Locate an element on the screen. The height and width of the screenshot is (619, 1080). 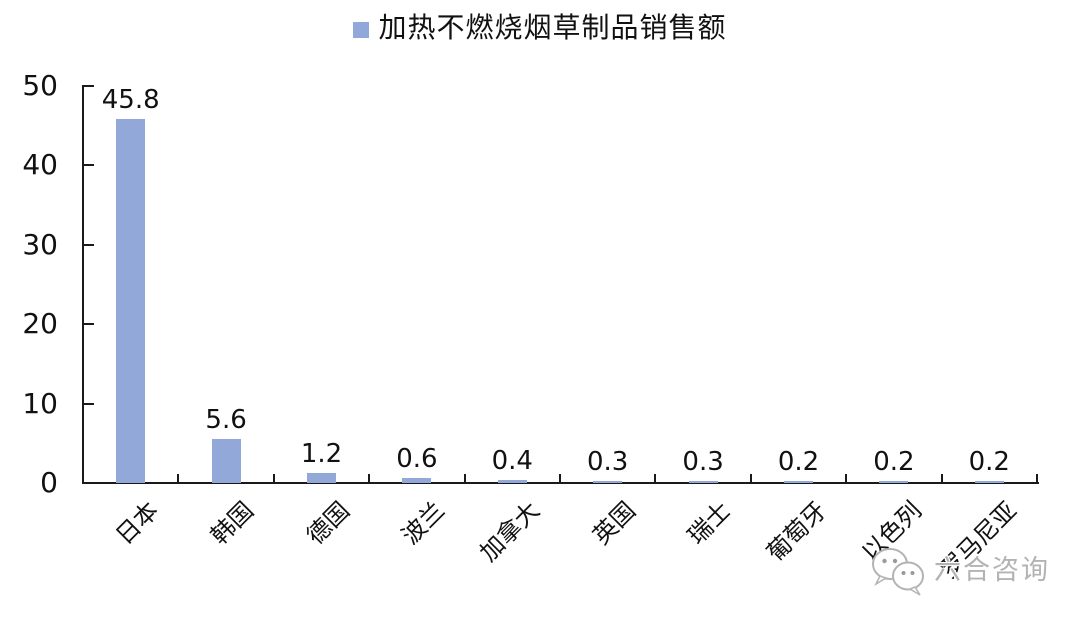
legend-label: 加热不燃烧烟草制品销售额 is located at coordinates (552, 27).